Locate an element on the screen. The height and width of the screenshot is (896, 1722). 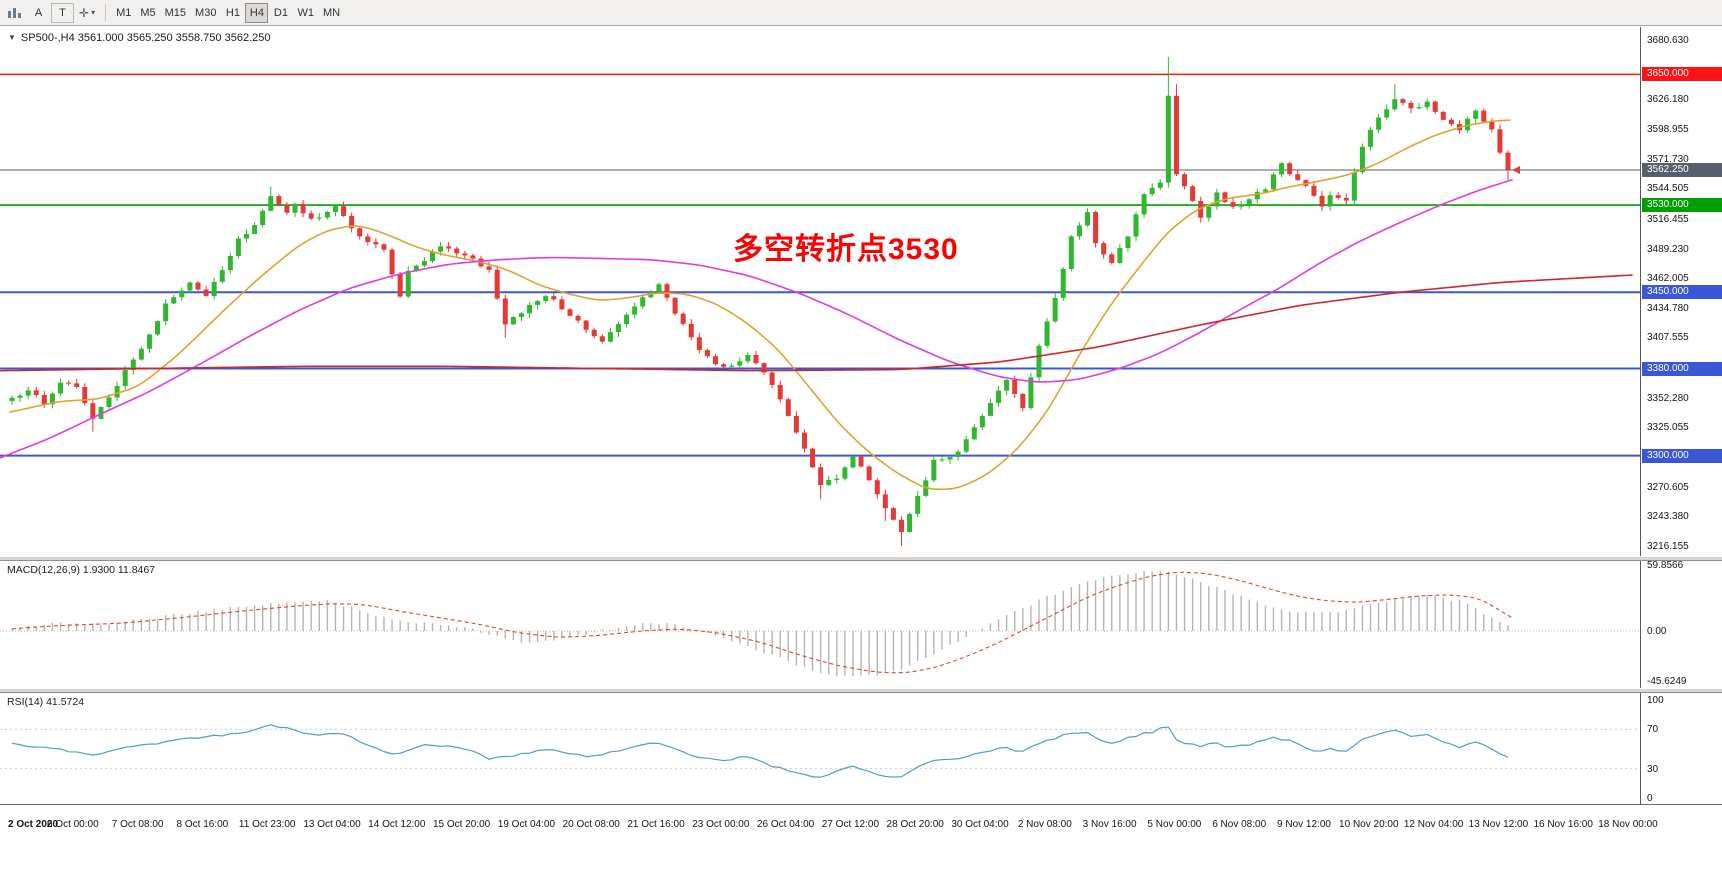
price-axis-label: 3243.380 is located at coordinates (1668, 517).